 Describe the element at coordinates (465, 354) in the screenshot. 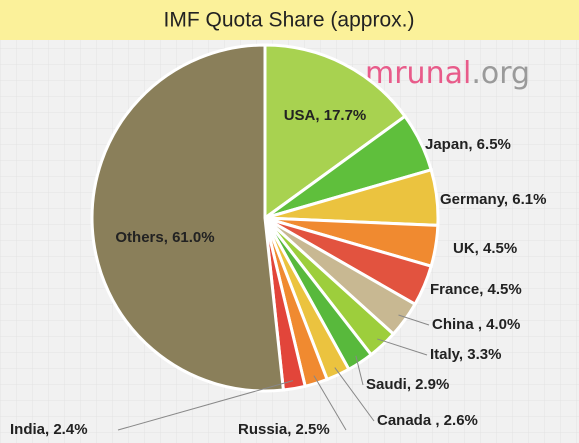

I see `data-label: Italy, 3.3%` at that location.